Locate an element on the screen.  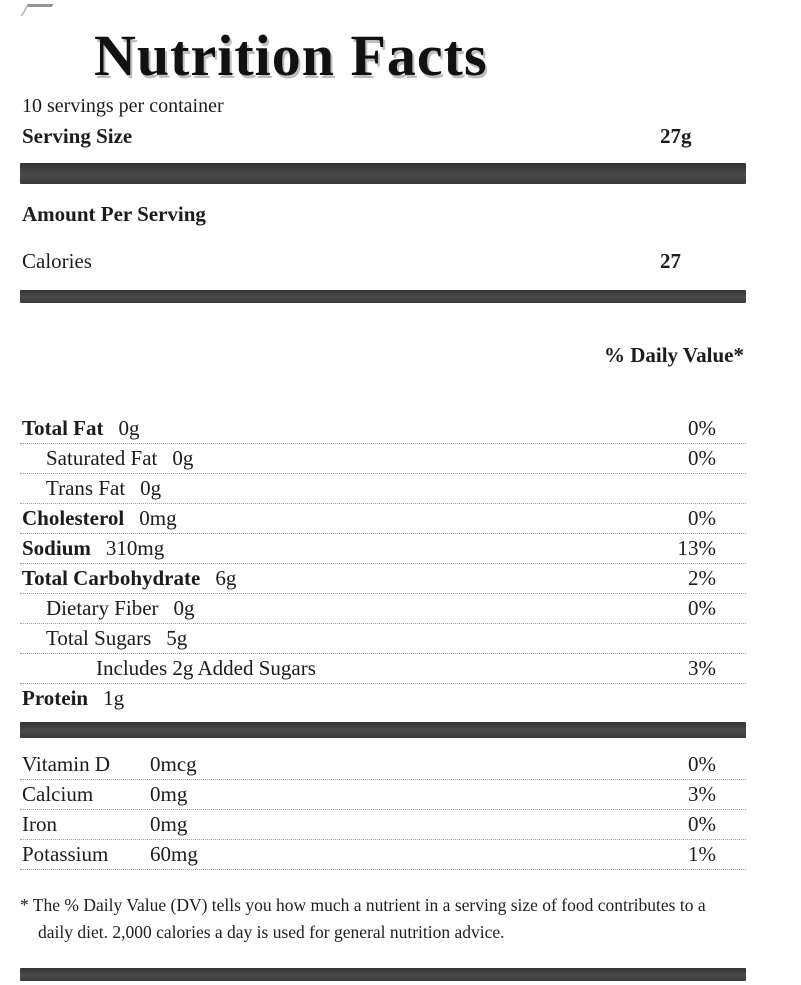
serving-size-label: Serving Size is located at coordinates (77, 135).